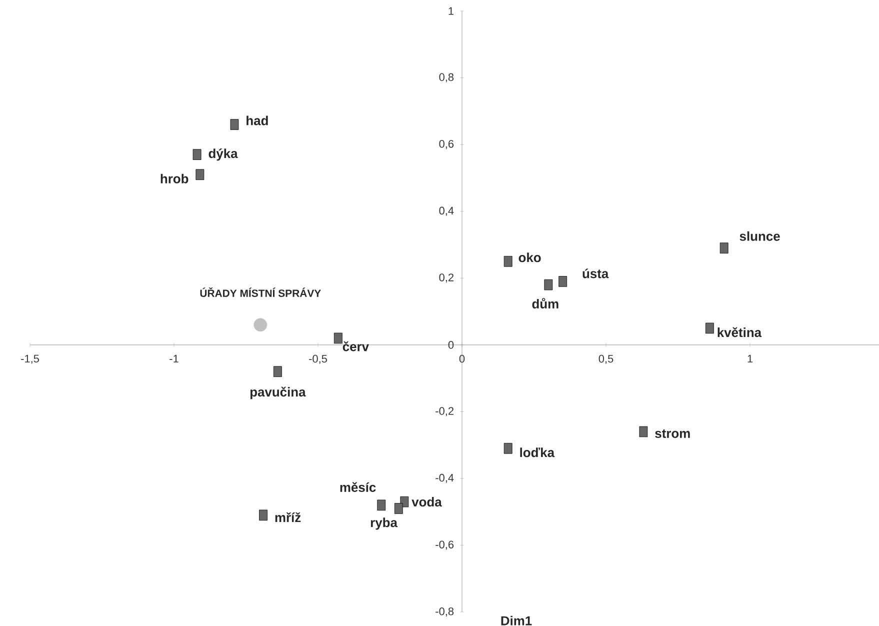  What do you see at coordinates (384, 524) in the screenshot?
I see `annotation: ryba` at bounding box center [384, 524].